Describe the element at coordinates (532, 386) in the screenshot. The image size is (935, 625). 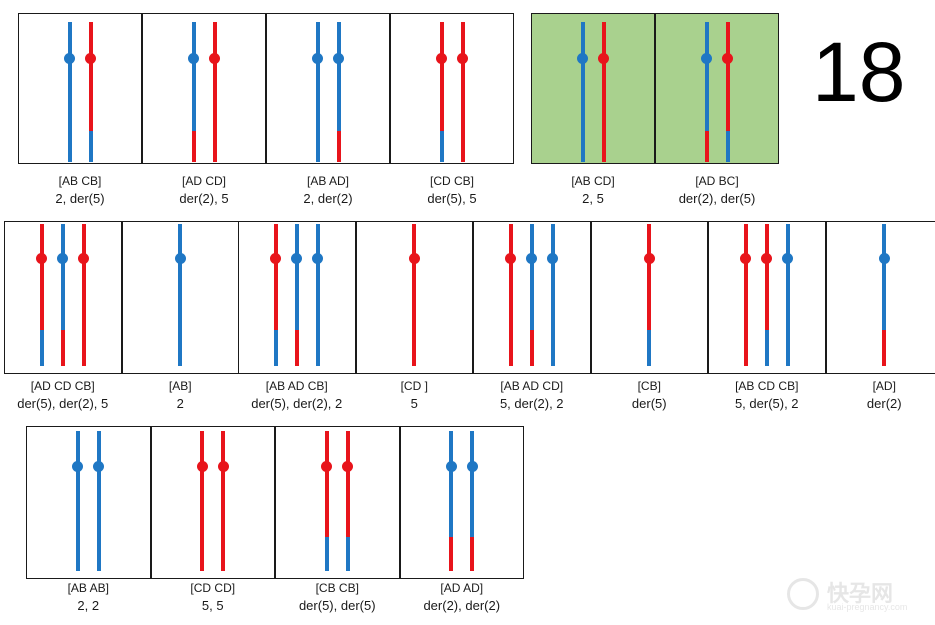
I see `panel-label-genotype: [AB AD CD]` at that location.